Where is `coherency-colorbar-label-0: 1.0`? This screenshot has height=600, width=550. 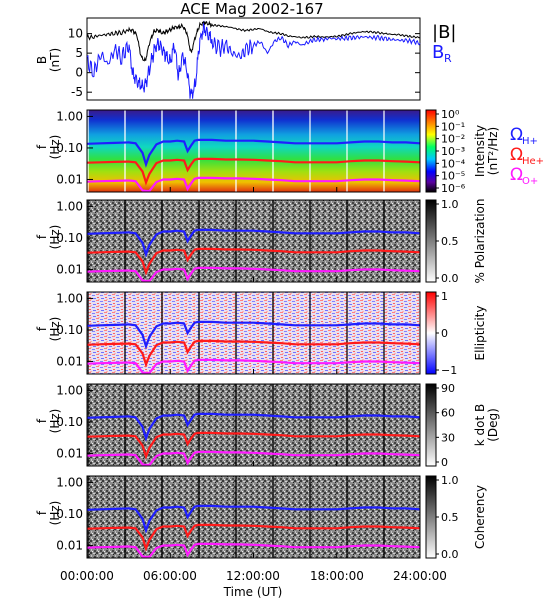 coherency-colorbar-label-0: 1.0 is located at coordinates (450, 480).